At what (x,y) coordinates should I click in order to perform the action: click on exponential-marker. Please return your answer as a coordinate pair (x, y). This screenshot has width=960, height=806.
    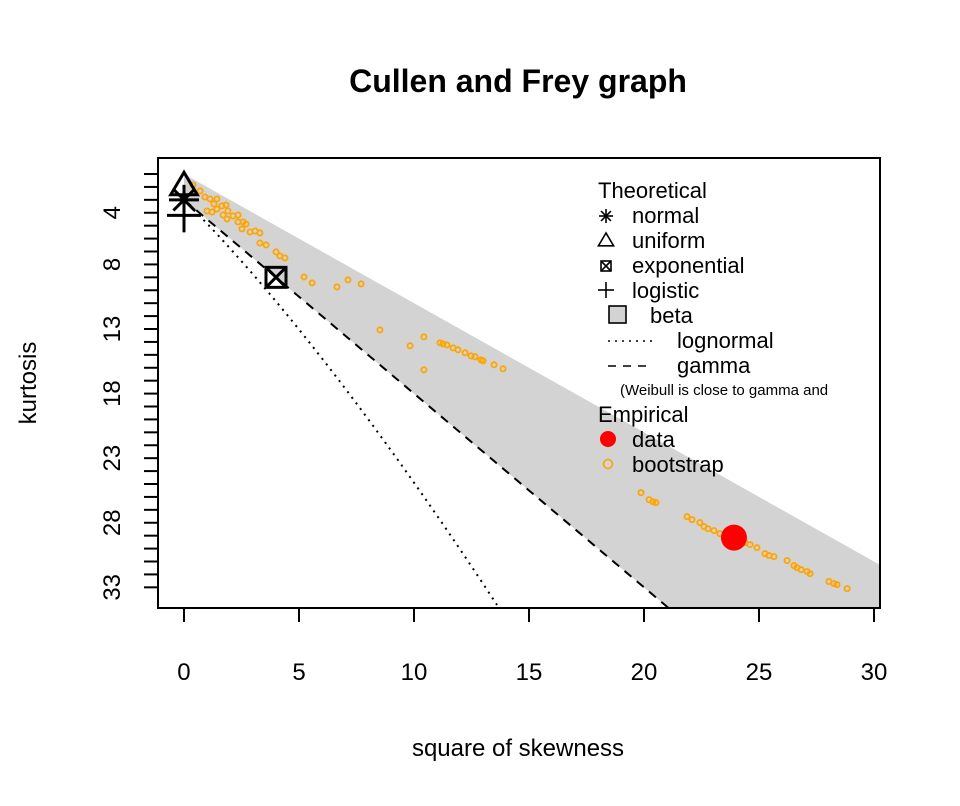
    Looking at the image, I should click on (276, 277).